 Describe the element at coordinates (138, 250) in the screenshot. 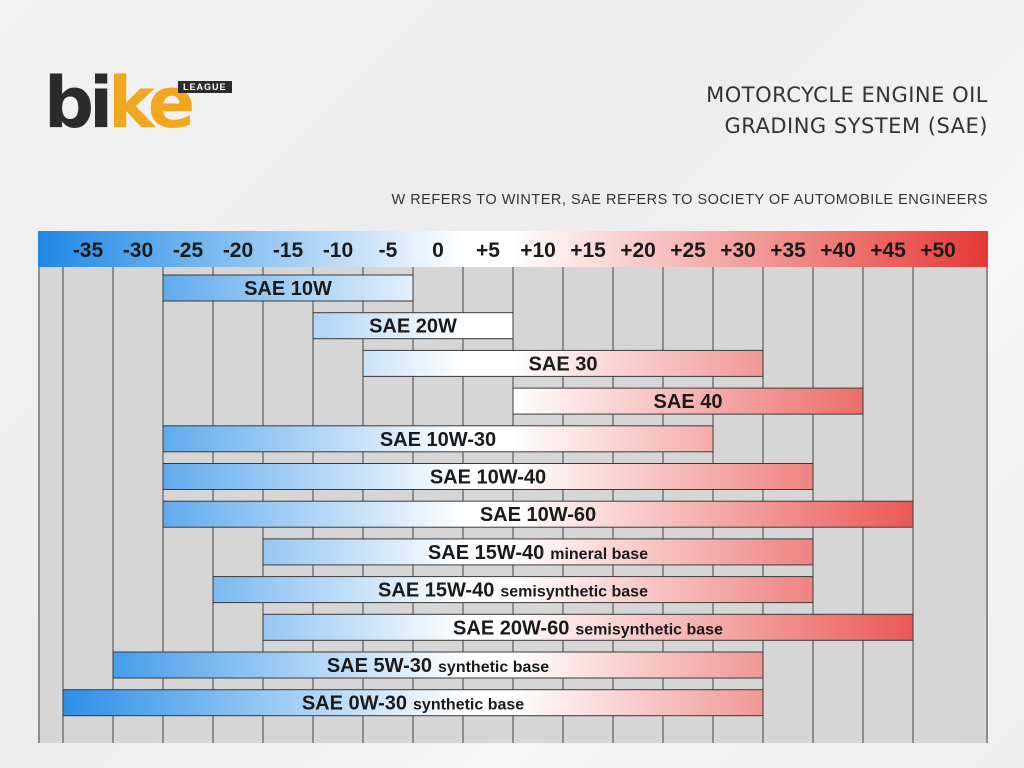

I see `x-tick-label: -30` at that location.